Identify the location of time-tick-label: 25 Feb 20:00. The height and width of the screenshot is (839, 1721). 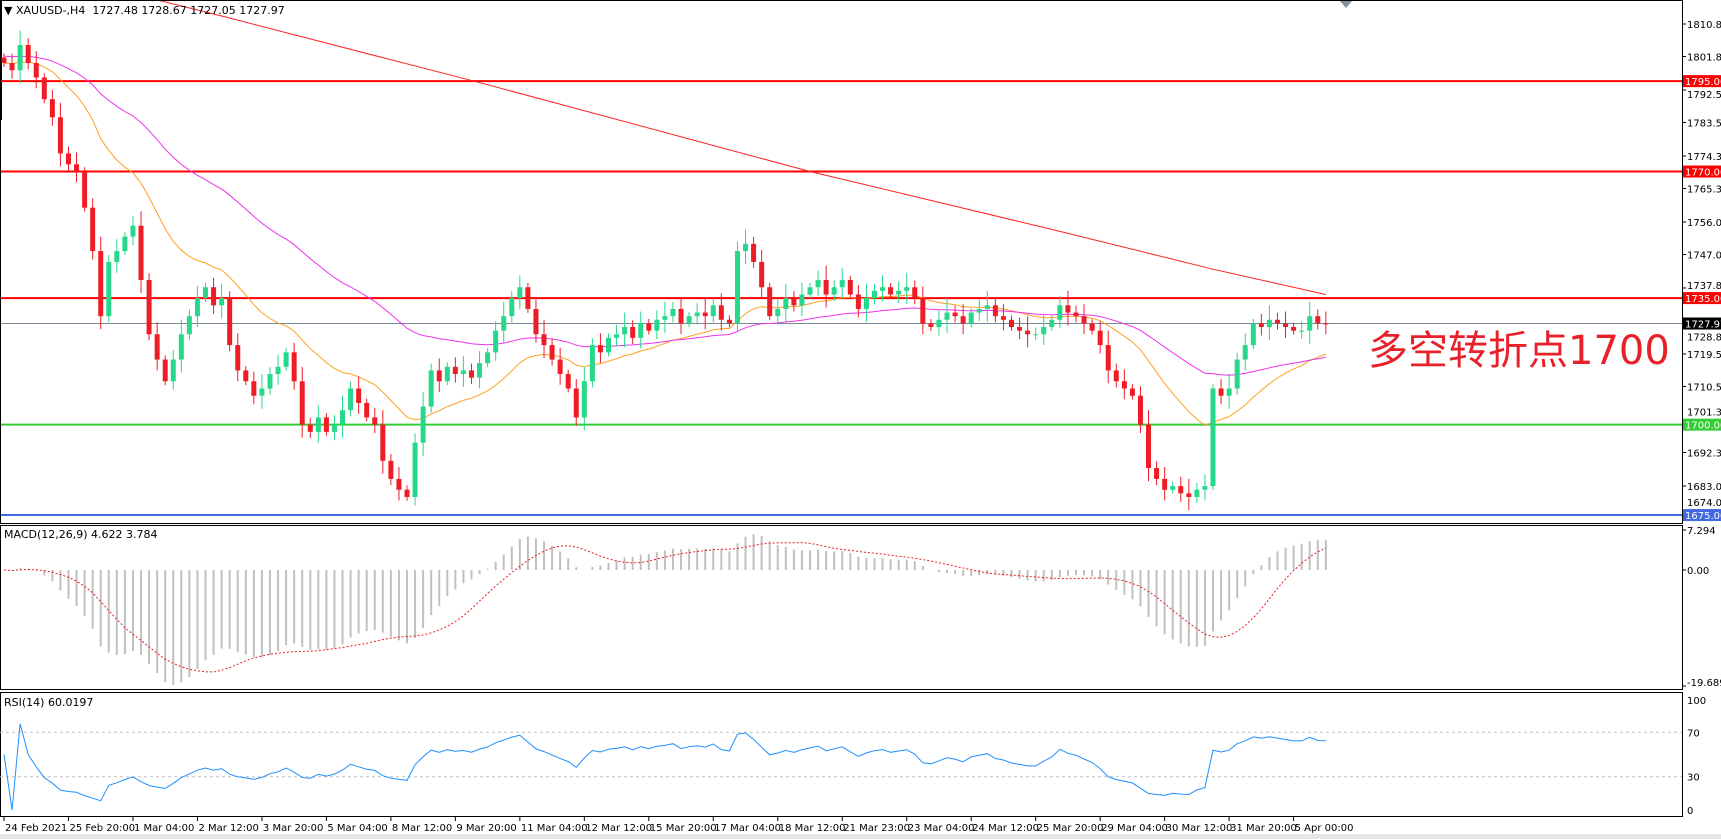
(102, 828).